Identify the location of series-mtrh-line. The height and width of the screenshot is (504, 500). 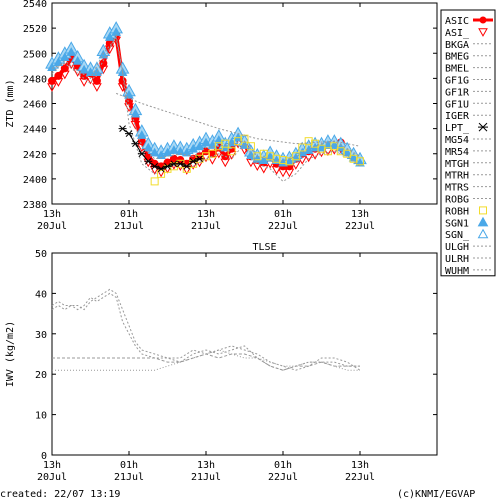
(238, 119).